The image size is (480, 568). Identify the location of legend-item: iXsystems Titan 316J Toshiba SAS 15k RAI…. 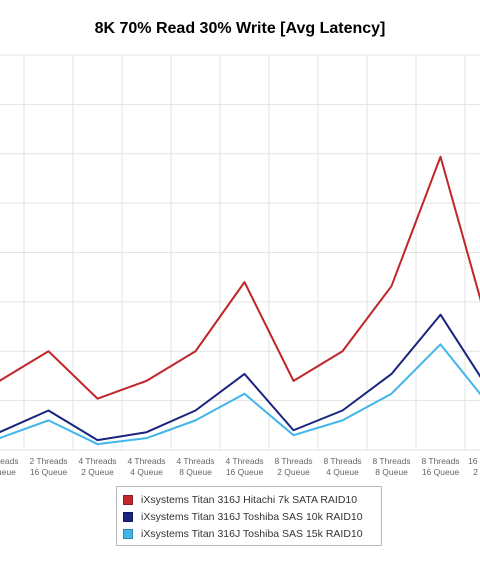
(249, 533).